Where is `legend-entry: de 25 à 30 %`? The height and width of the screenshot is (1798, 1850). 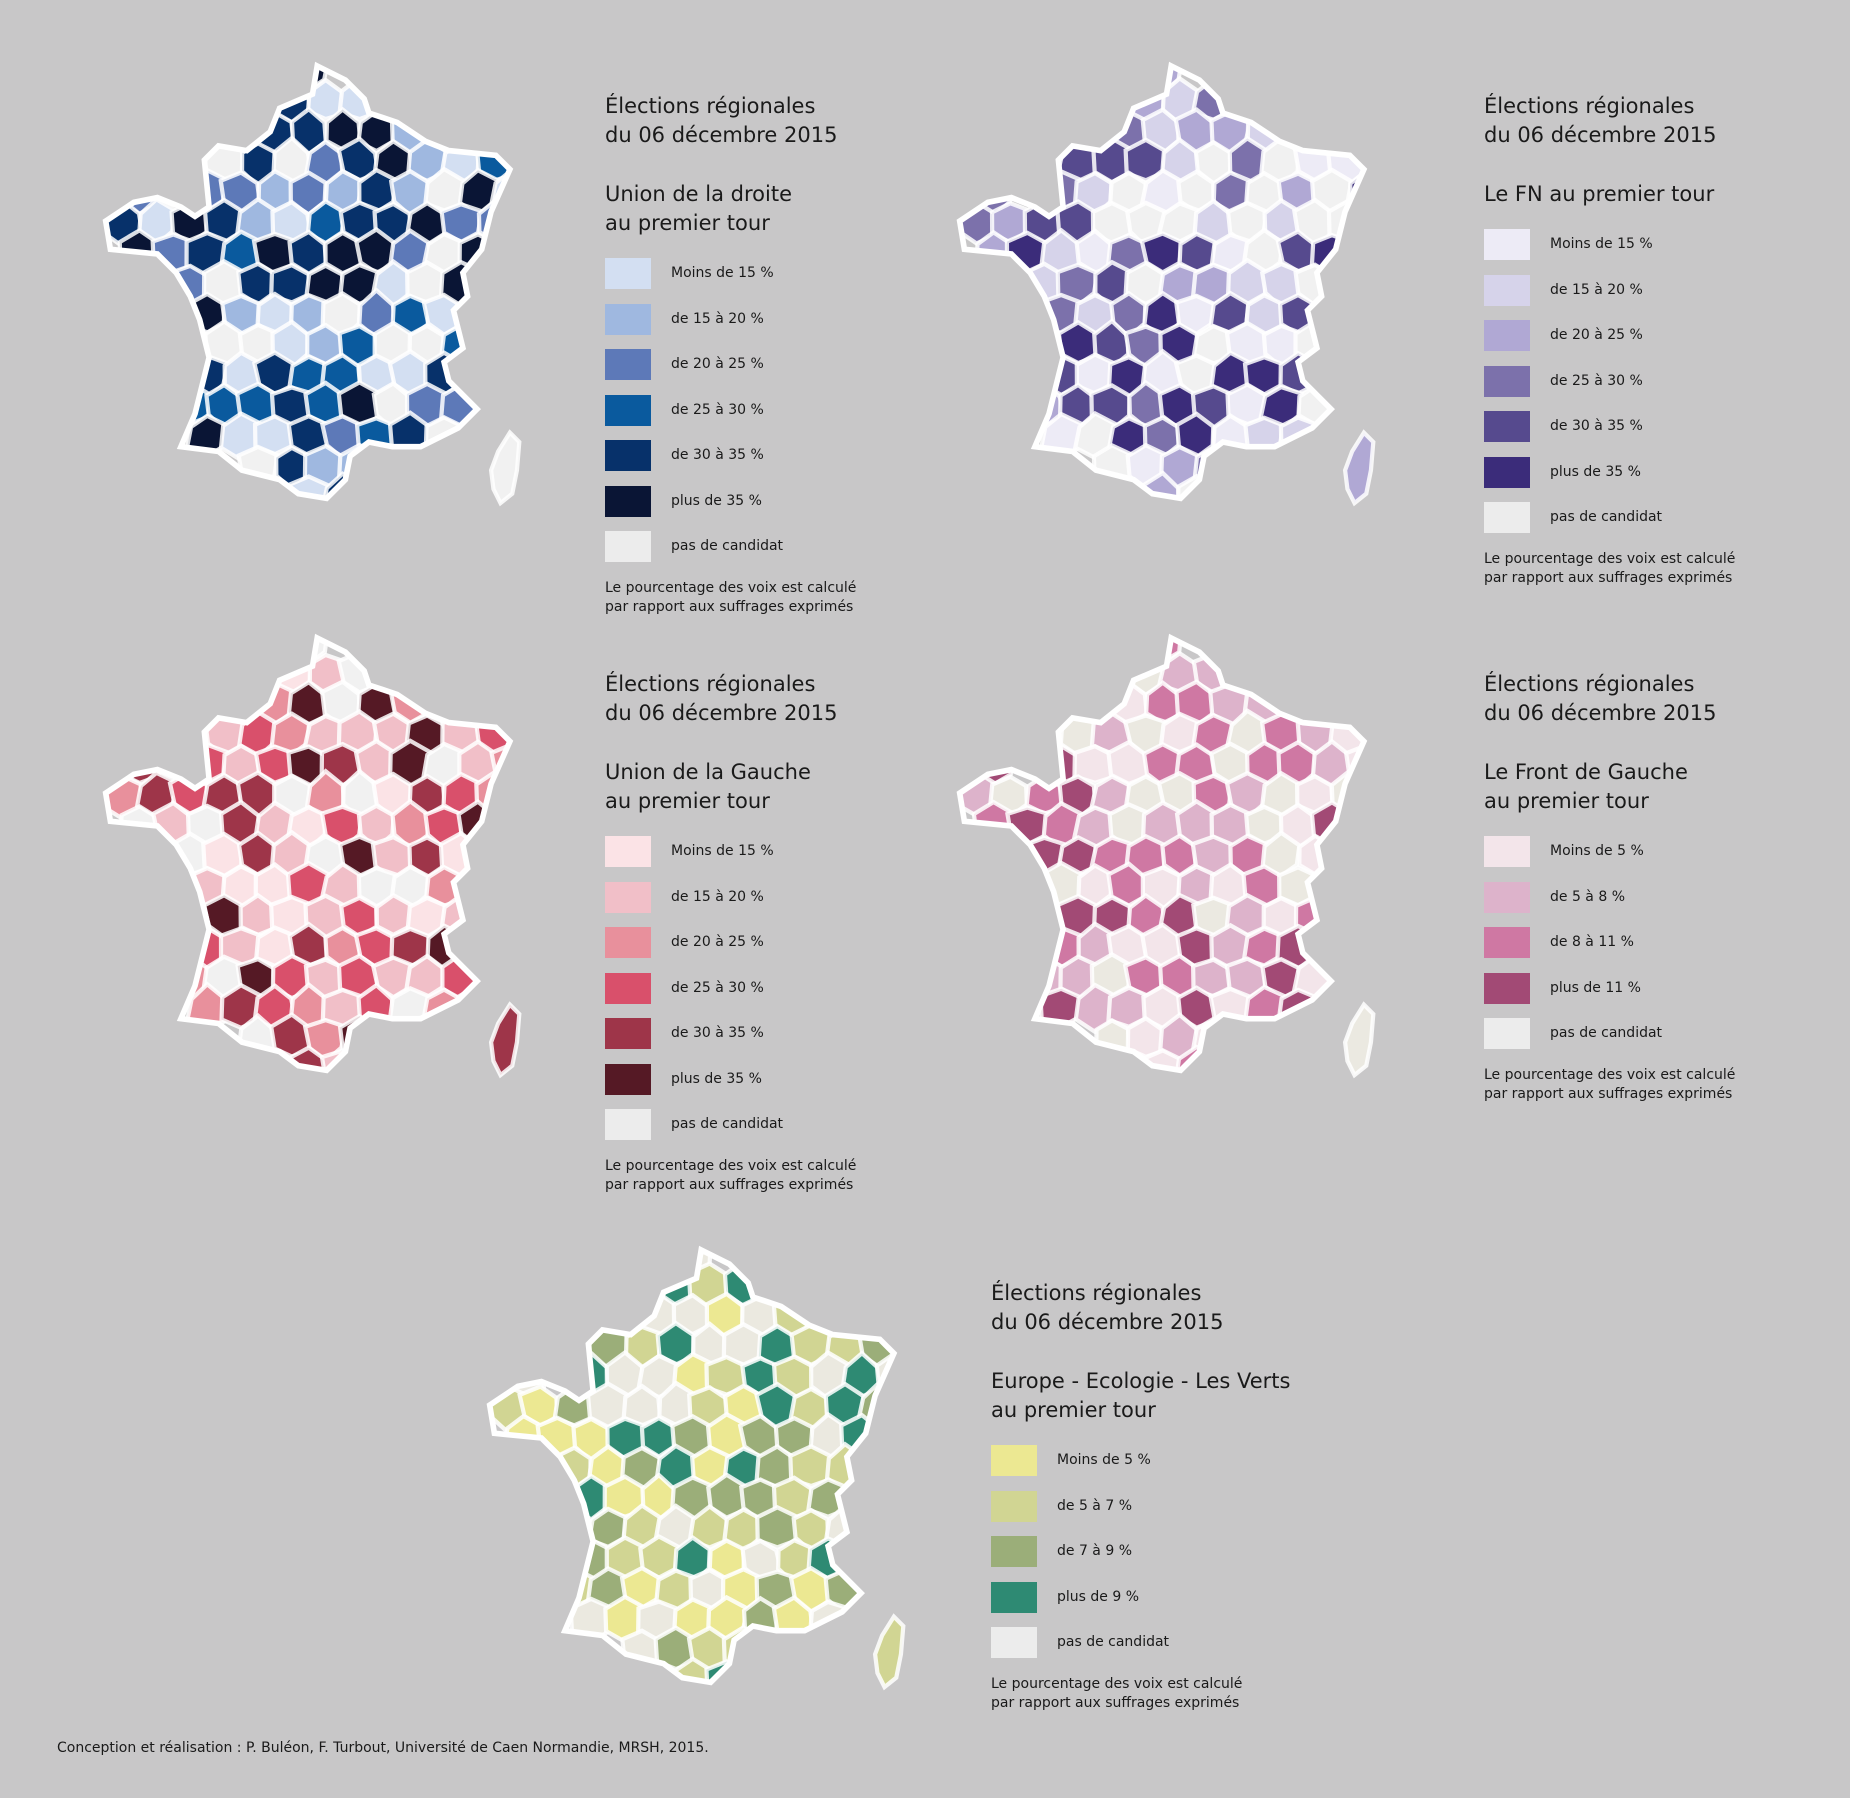
legend-entry: de 25 à 30 % is located at coordinates (730, 417).